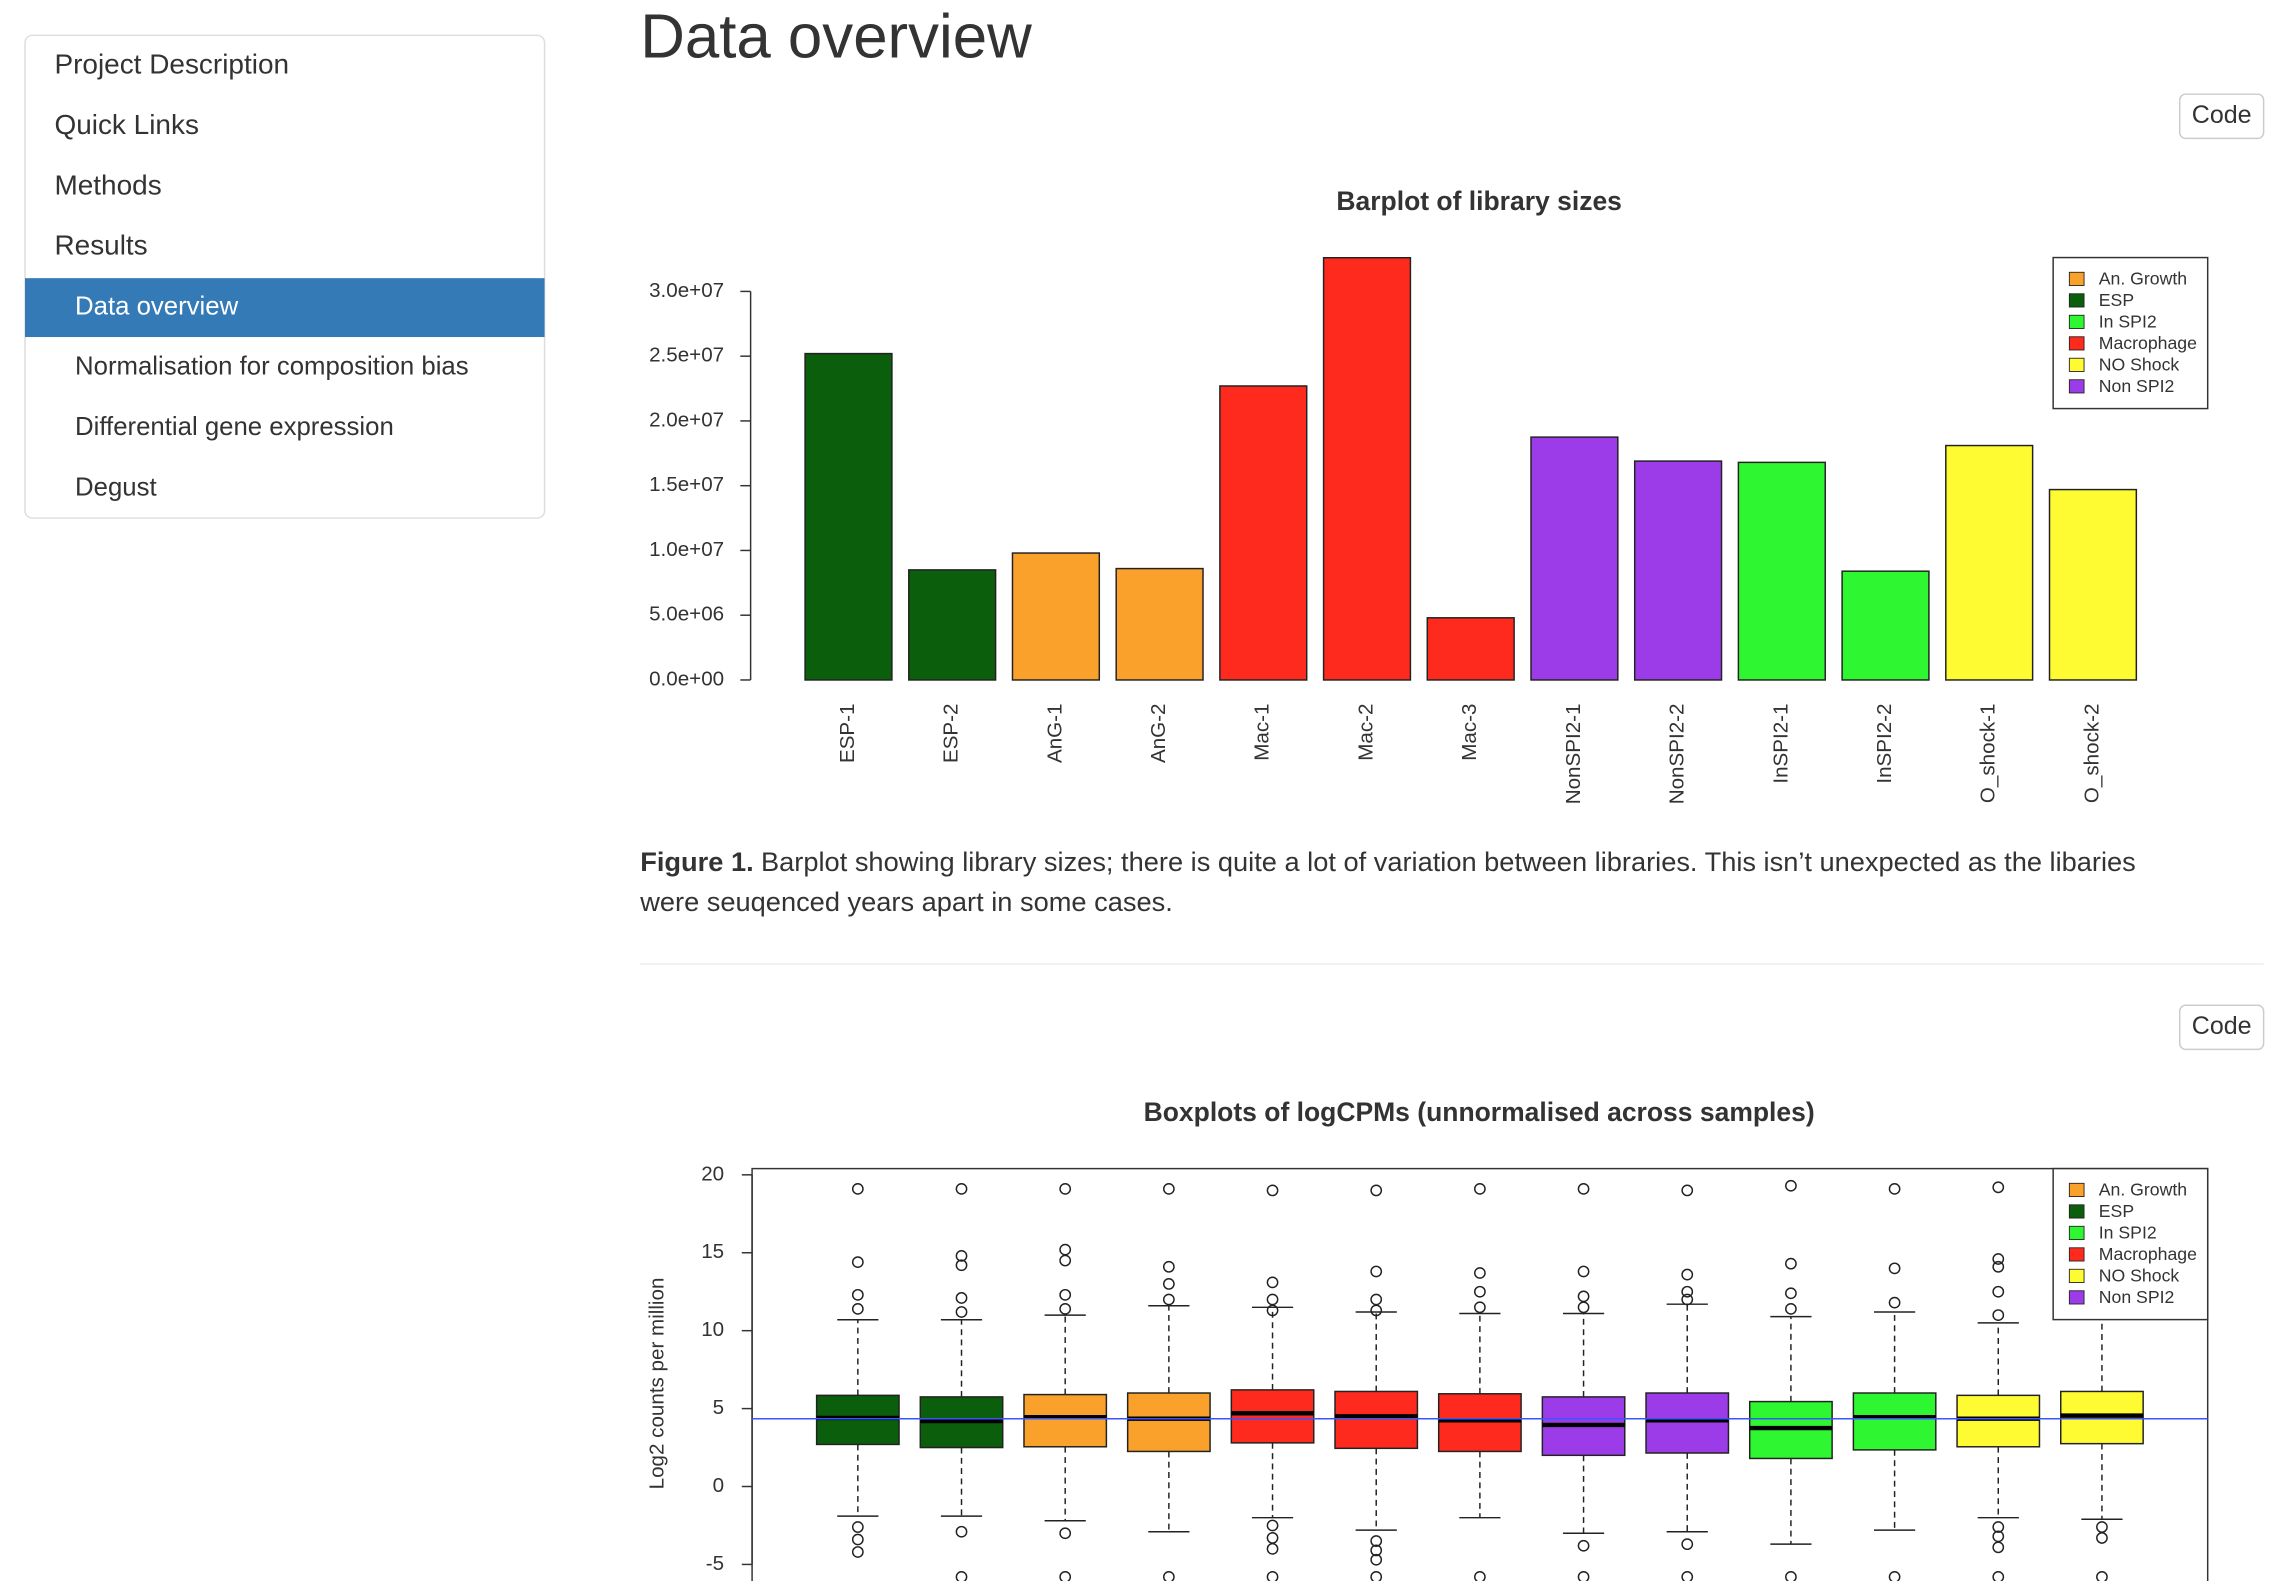 This screenshot has width=2296, height=1581. I want to click on nav-label: Degust, so click(116, 487).